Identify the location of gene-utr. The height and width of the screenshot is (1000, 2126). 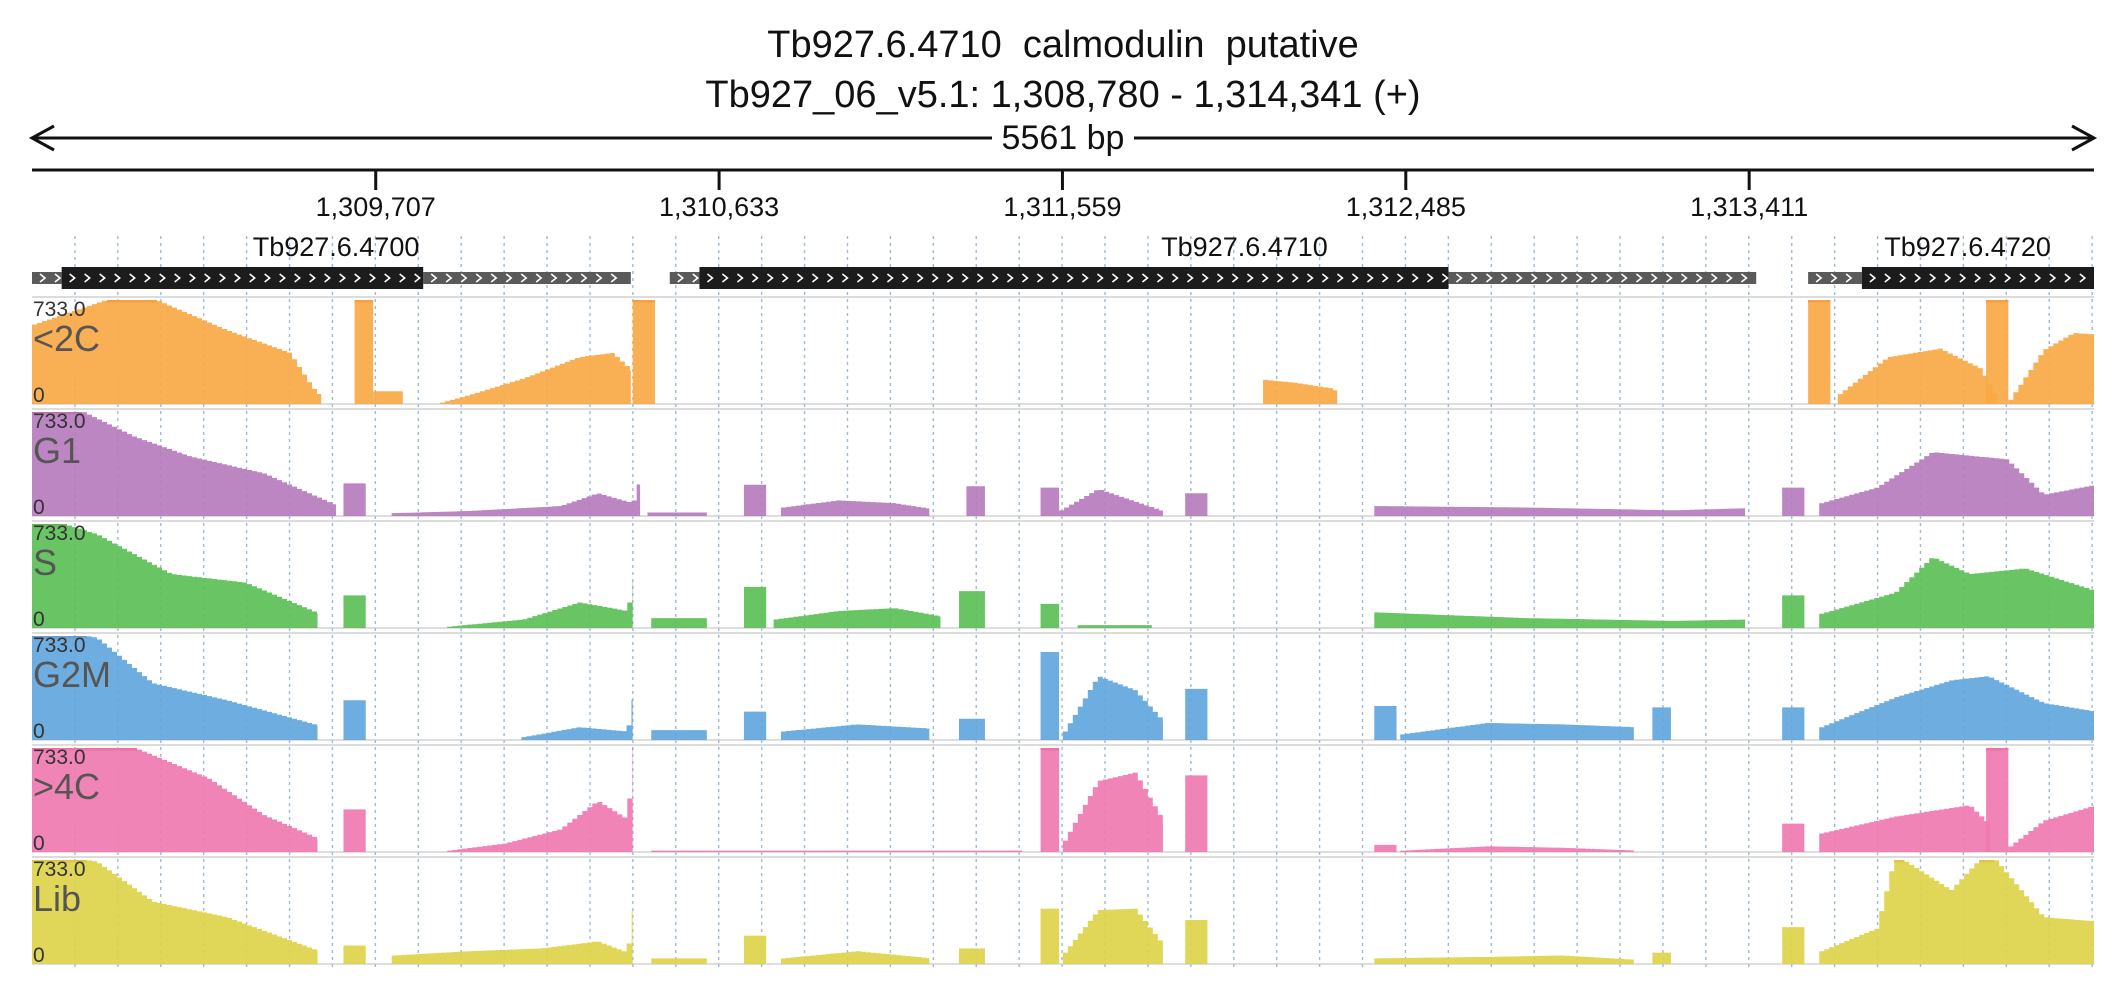
(47, 278).